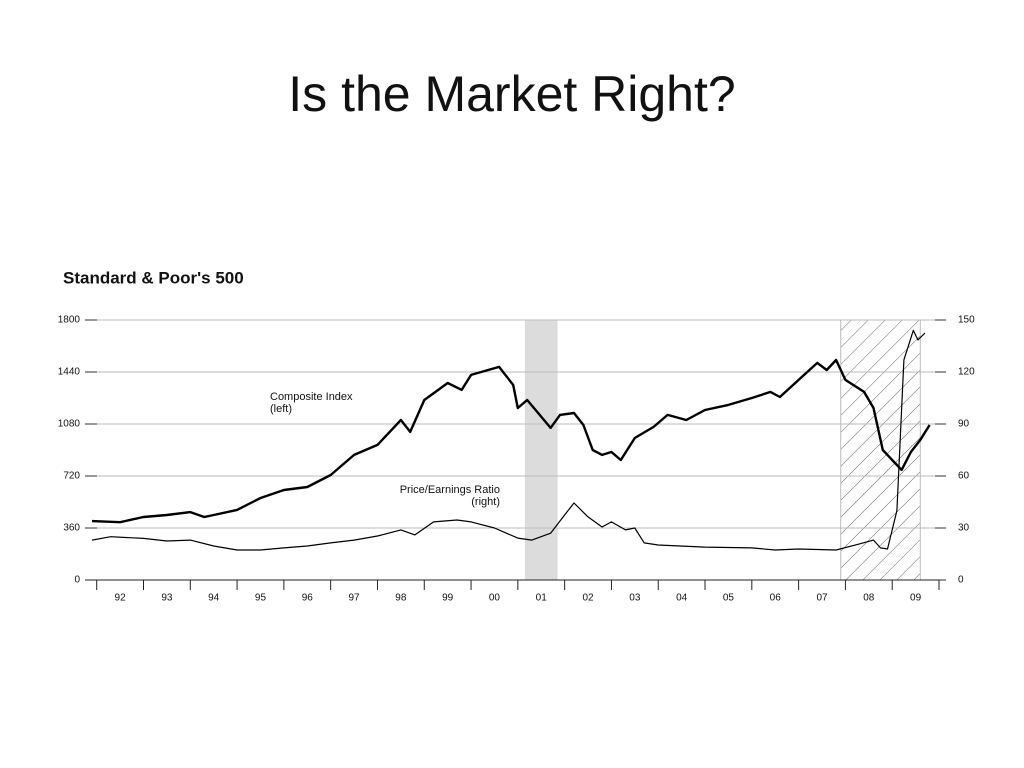 This screenshot has width=1024, height=768. Describe the element at coordinates (966, 372) in the screenshot. I see `y2-tick-label: 120` at that location.